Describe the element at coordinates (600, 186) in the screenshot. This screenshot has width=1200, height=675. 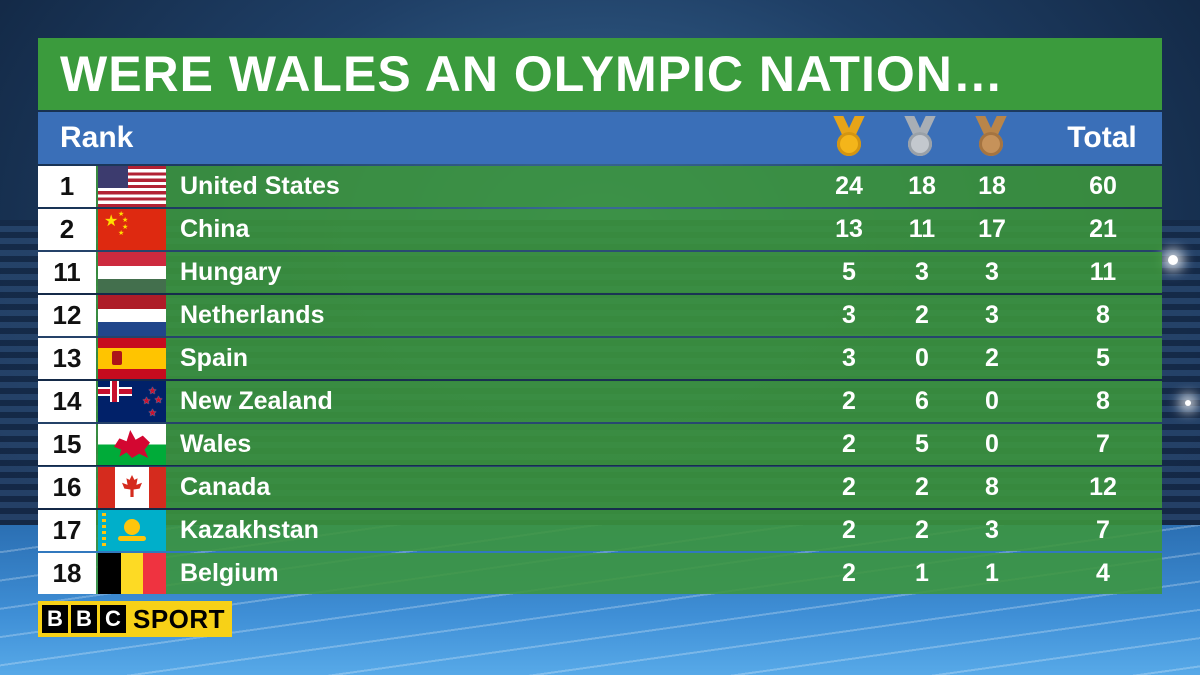
I see `table-row: 1 United States 24 18 18 60` at that location.